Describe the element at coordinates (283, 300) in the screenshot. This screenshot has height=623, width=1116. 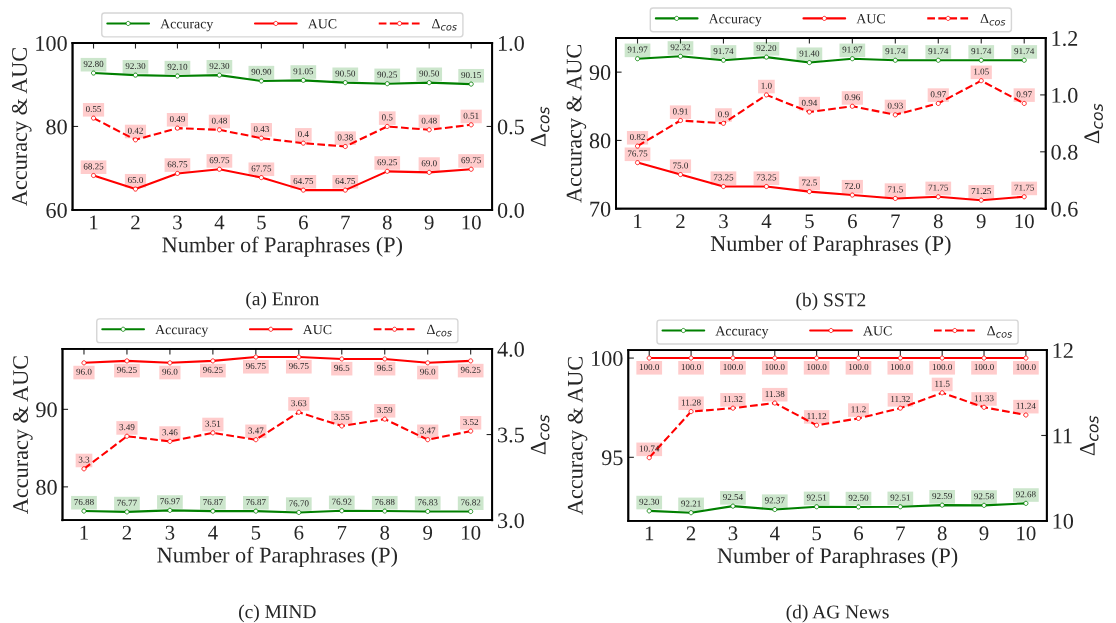
I see `text: (a) Enron` at that location.